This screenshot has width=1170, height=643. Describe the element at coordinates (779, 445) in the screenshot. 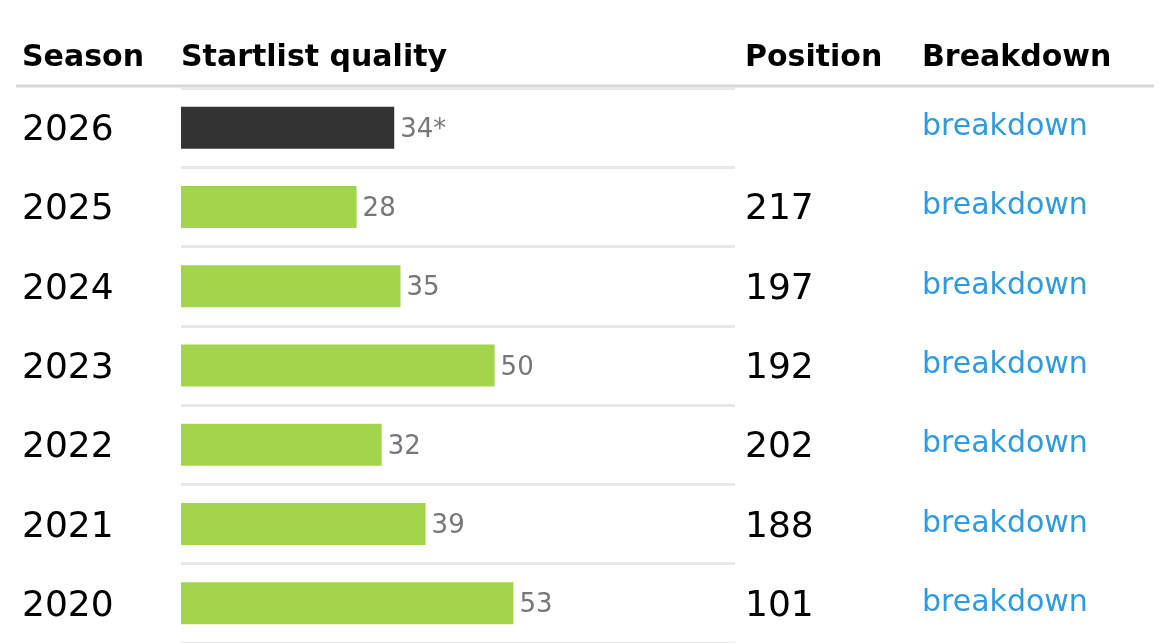

I see `y2-tick-label: 202` at that location.